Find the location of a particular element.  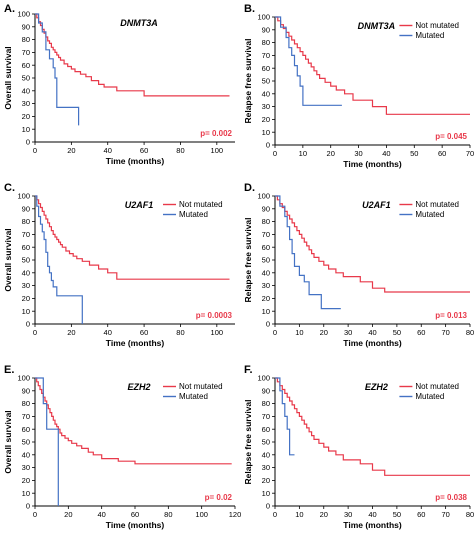

gene-title: EZH2 is located at coordinates (138, 387).